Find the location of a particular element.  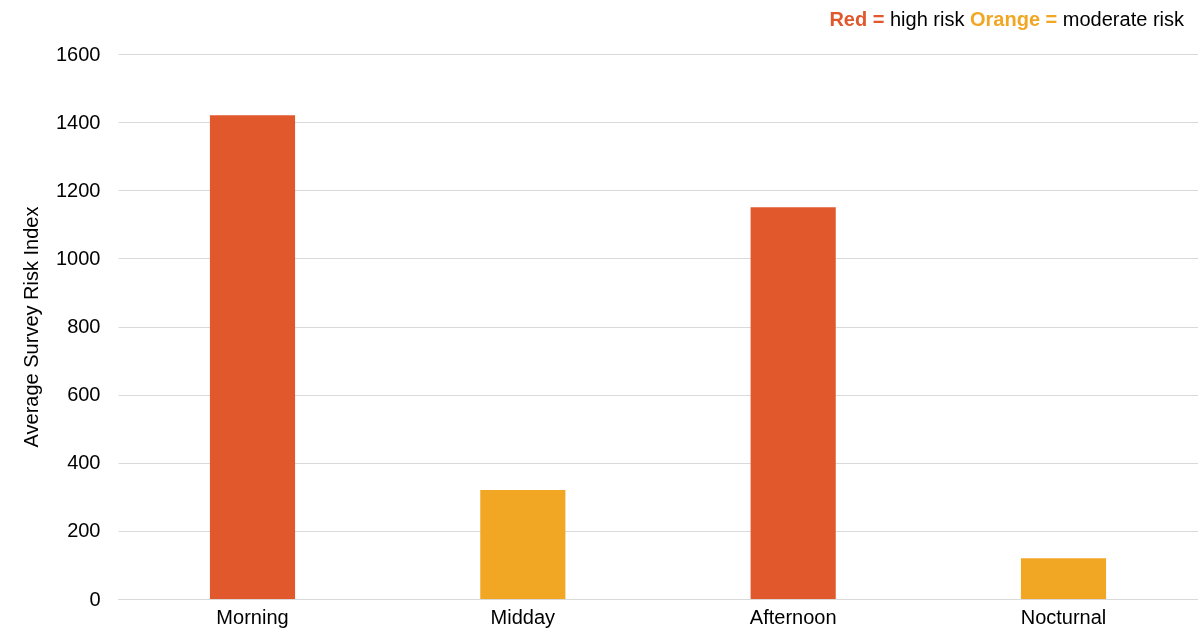

y-tick-label: 200 is located at coordinates (84, 530).